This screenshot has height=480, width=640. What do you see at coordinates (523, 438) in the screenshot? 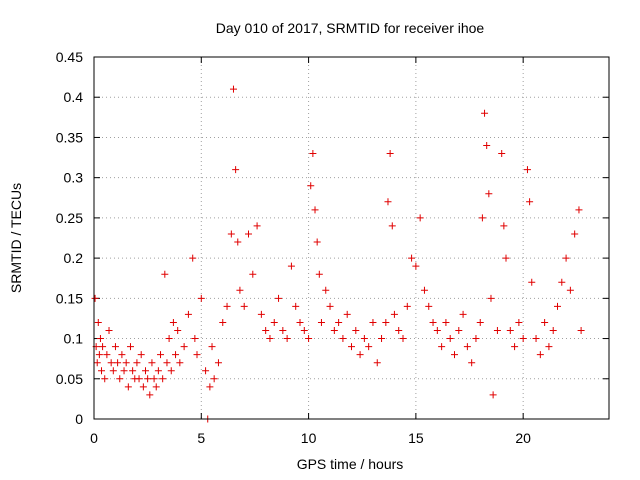
I see `x-tick-label: 20` at bounding box center [523, 438].